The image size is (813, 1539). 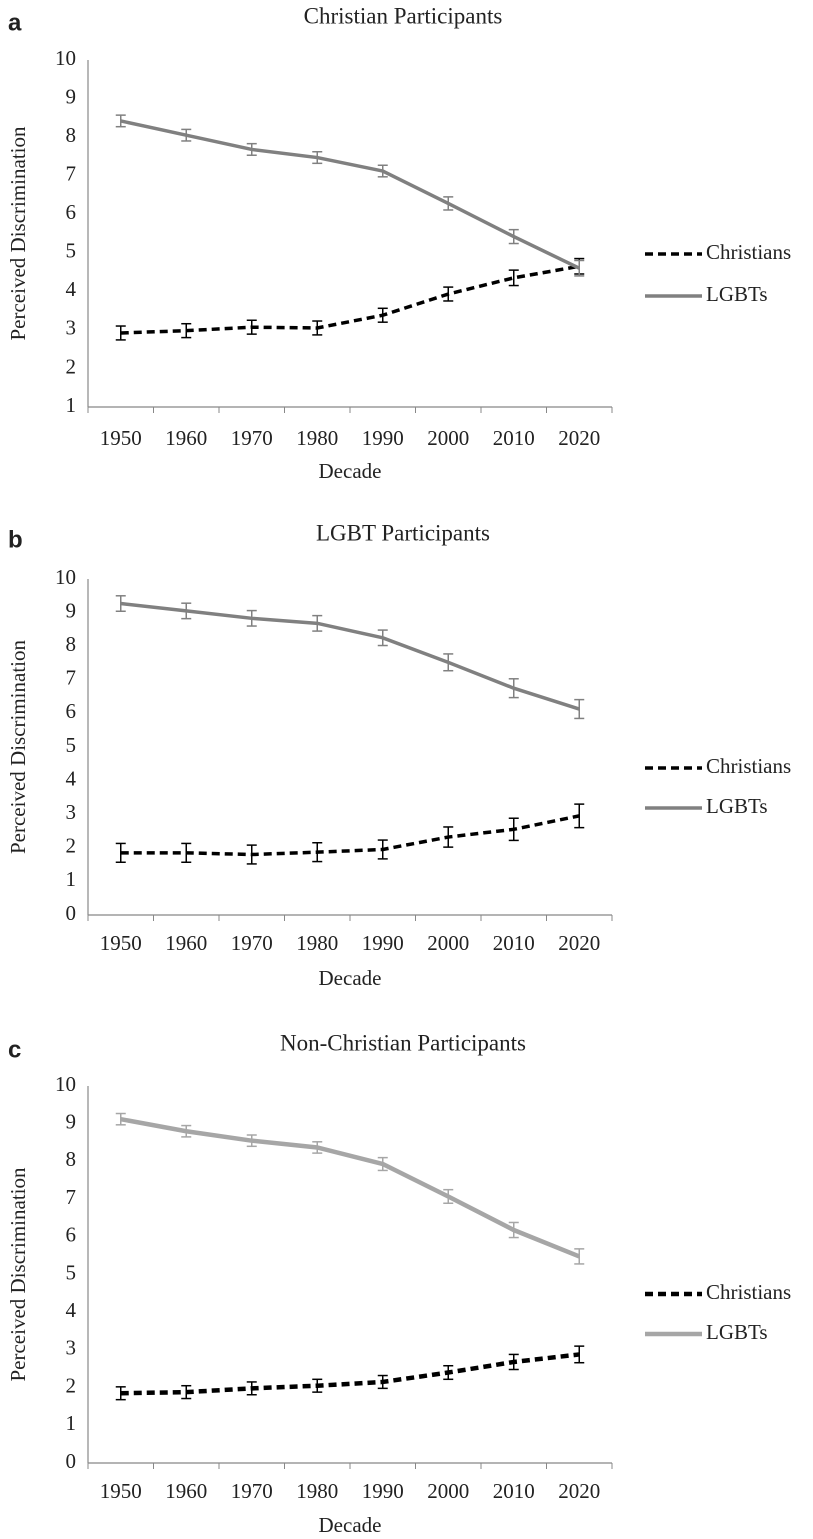 I want to click on chart-title: LGBT Participants, so click(x=403, y=532).